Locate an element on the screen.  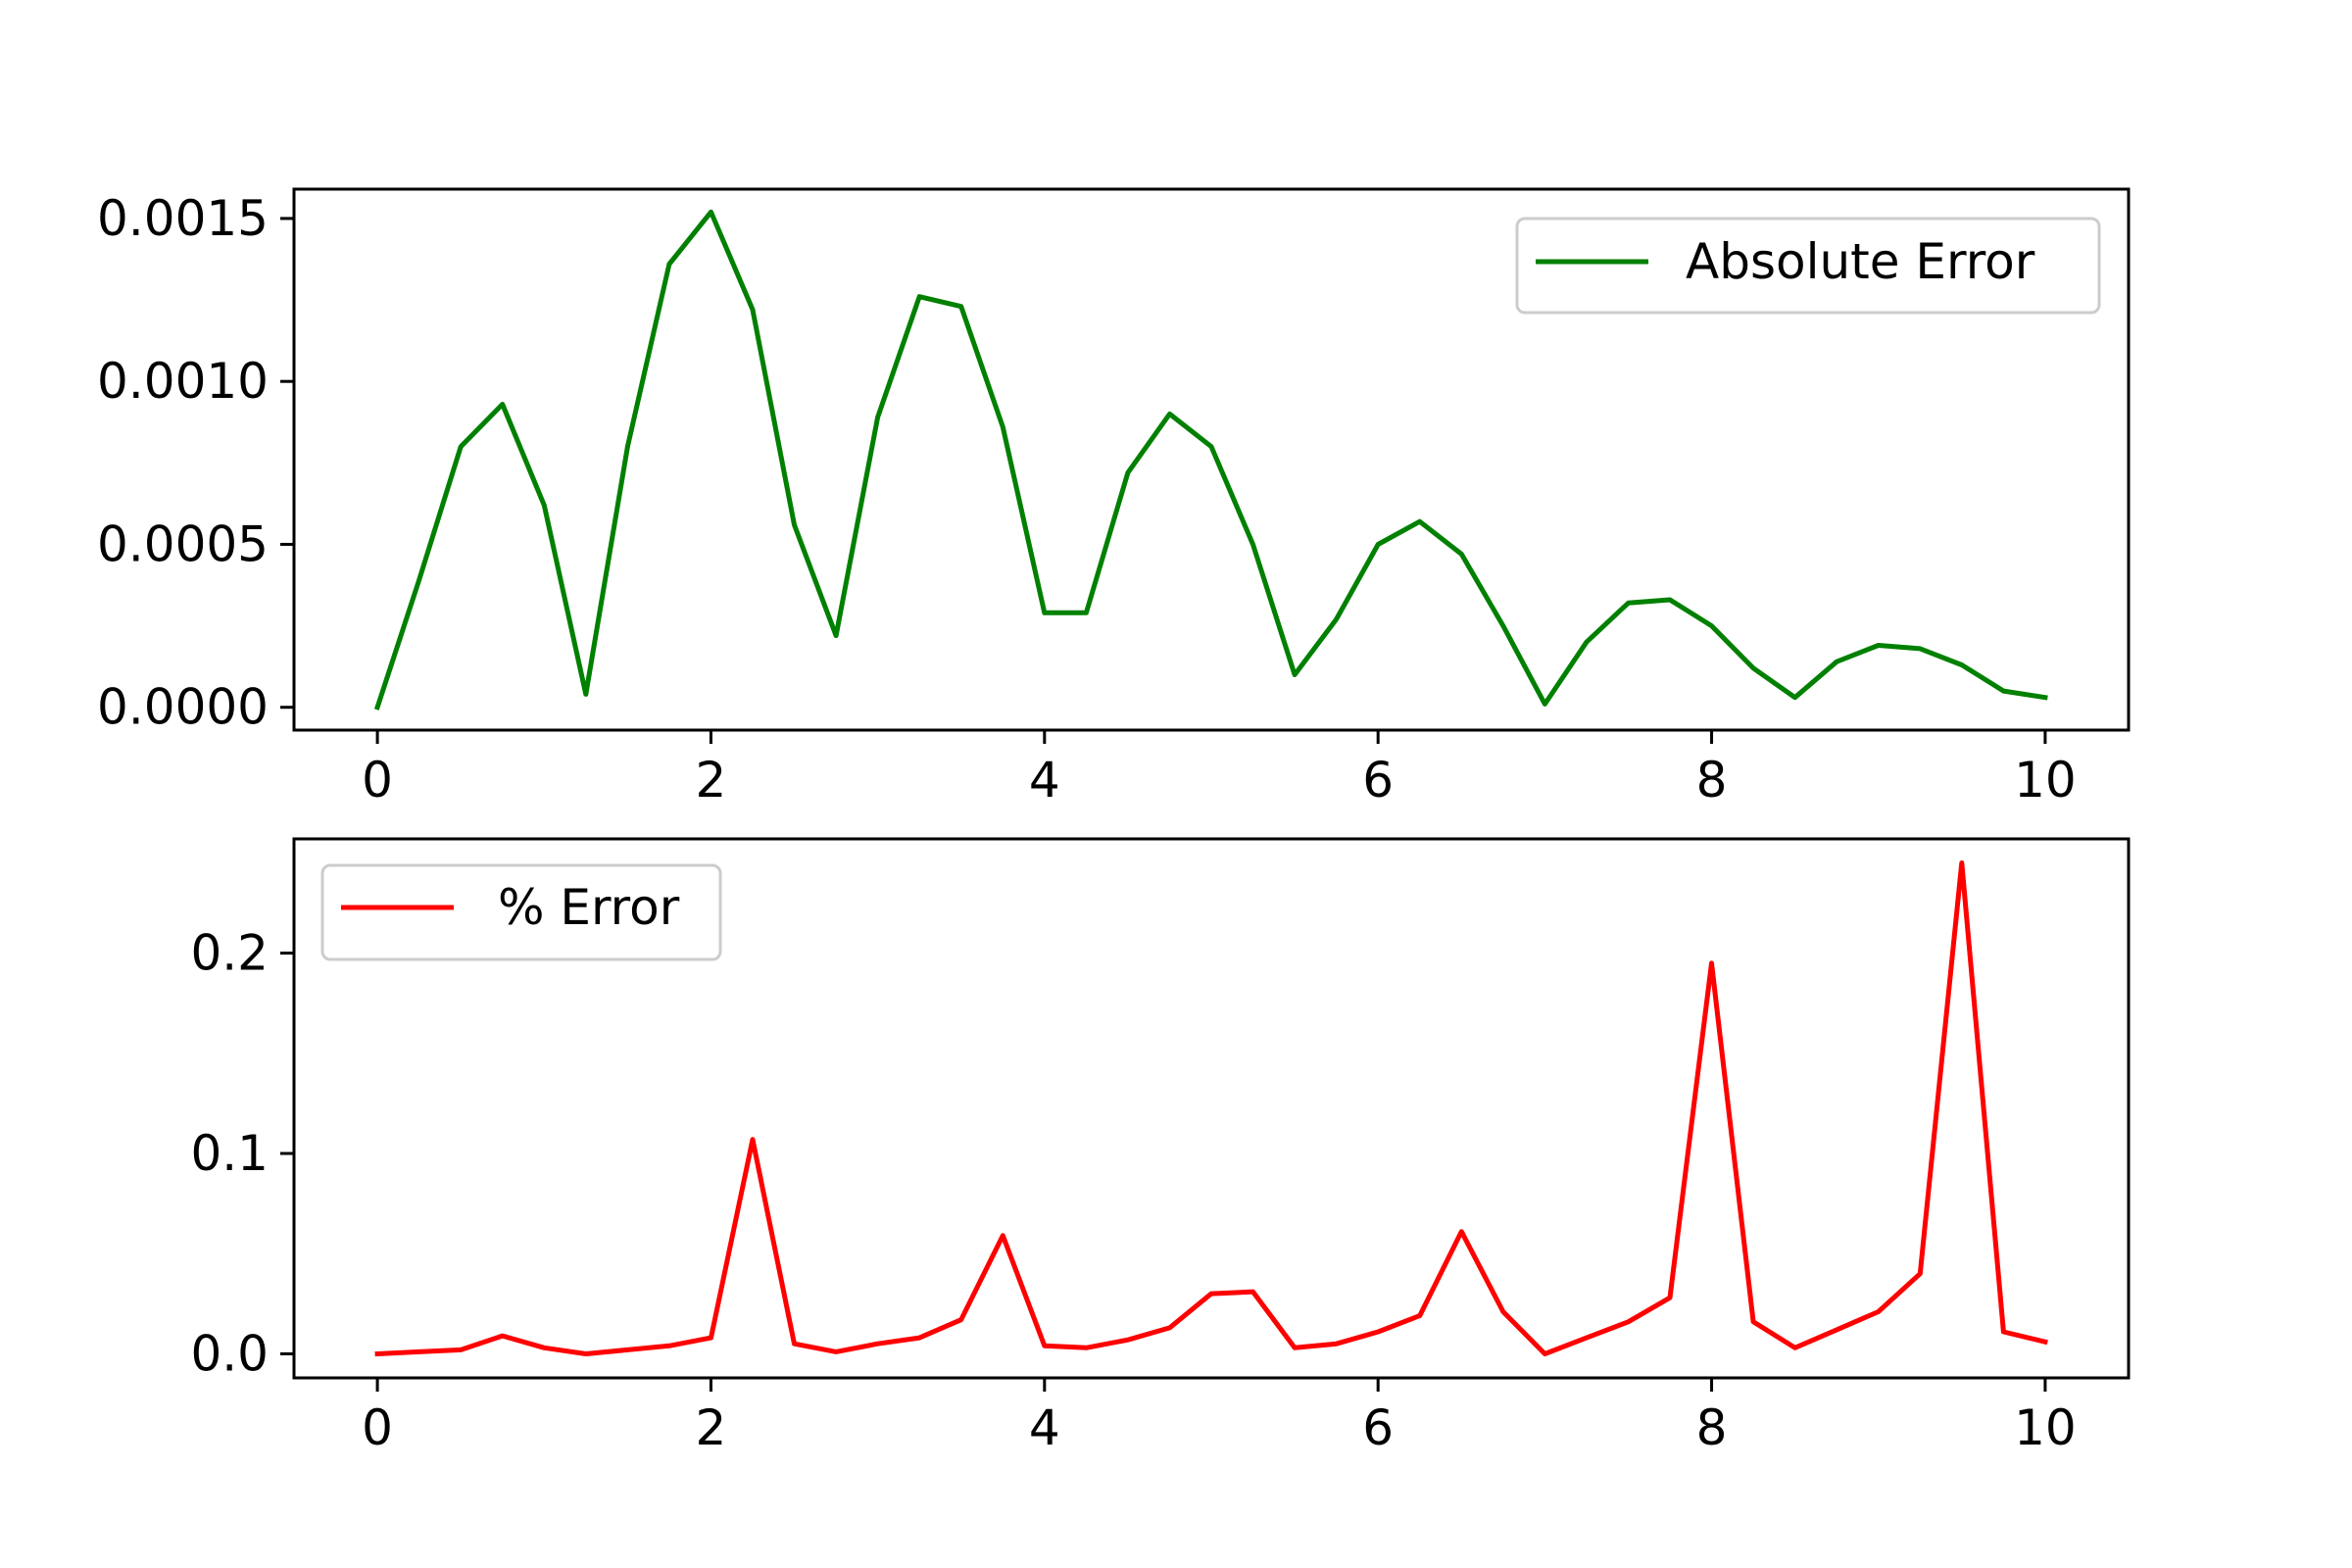
absolute-error-legend: Absolute Error is located at coordinates (1808, 266).